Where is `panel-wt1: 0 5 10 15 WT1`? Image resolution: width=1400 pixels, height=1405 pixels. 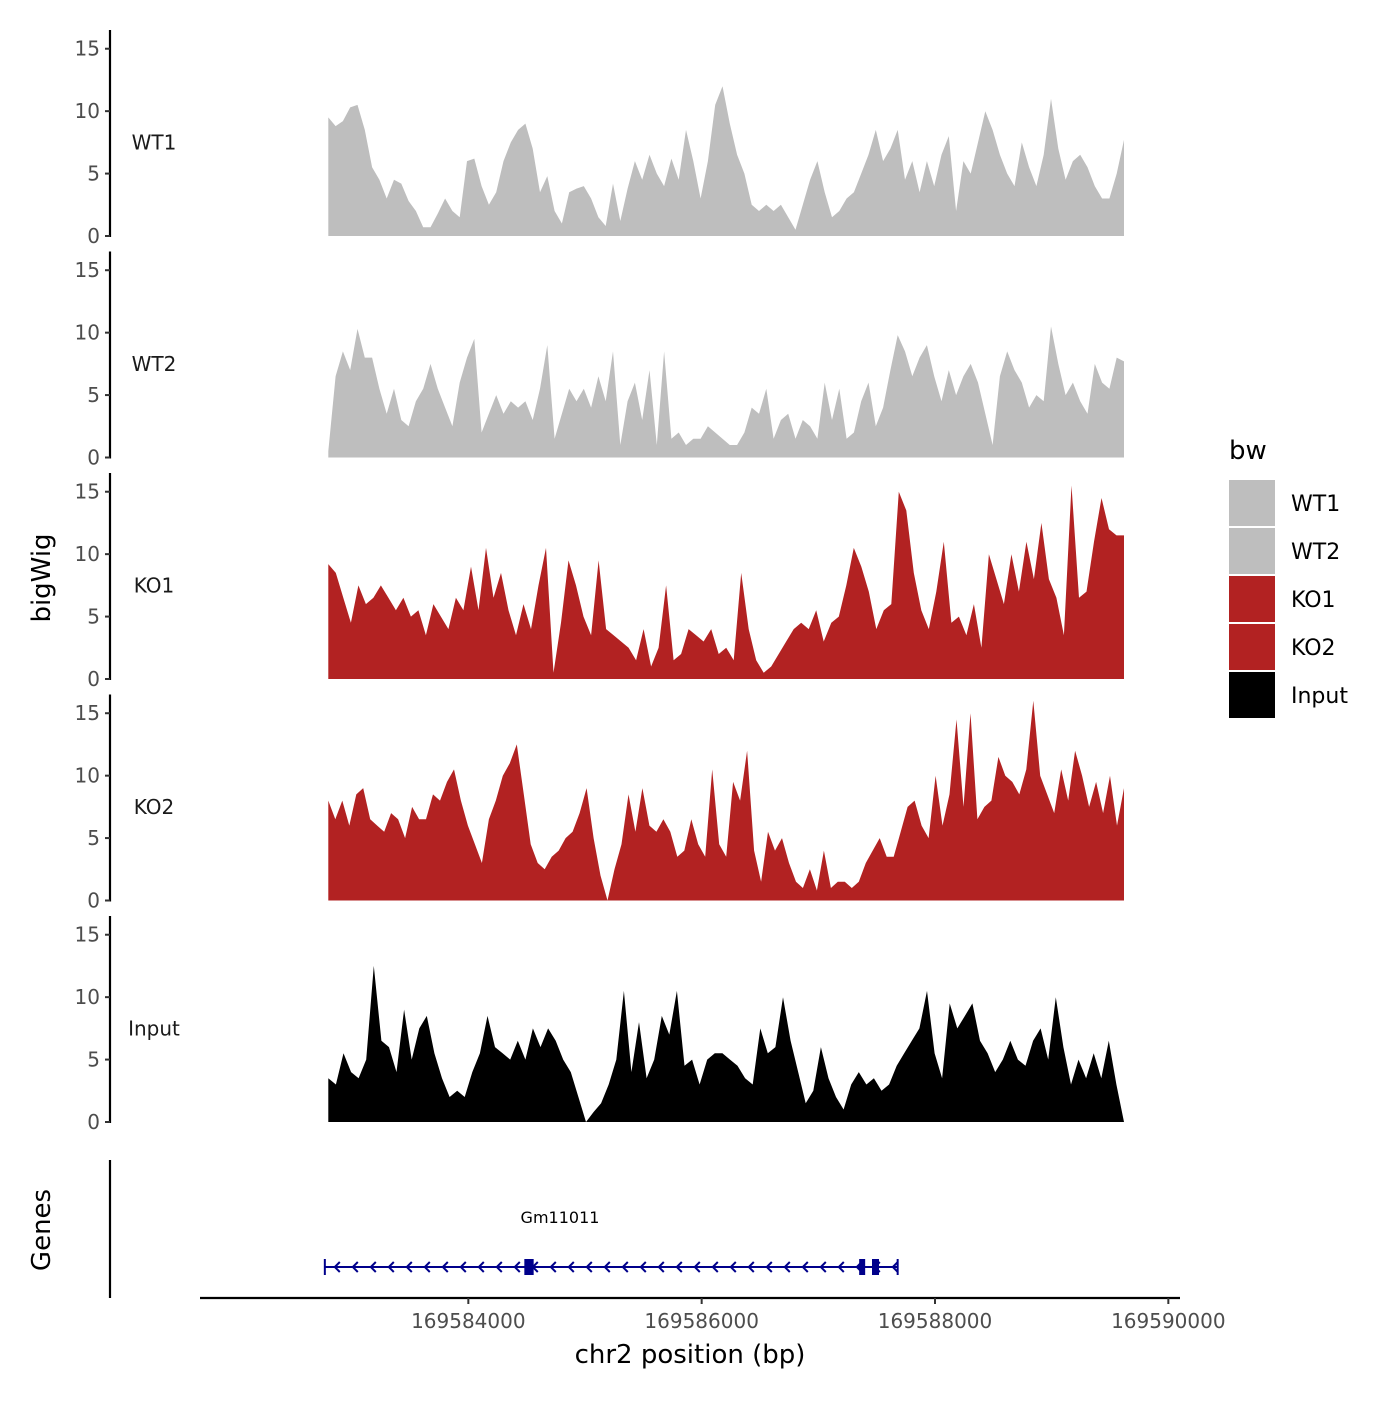
panel-wt1: 0 5 10 15 WT1 is located at coordinates (599, 139).